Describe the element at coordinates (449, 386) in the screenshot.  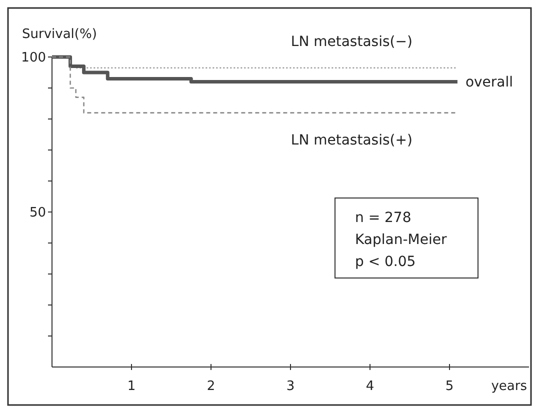
I see `x-tick-label: 5` at that location.